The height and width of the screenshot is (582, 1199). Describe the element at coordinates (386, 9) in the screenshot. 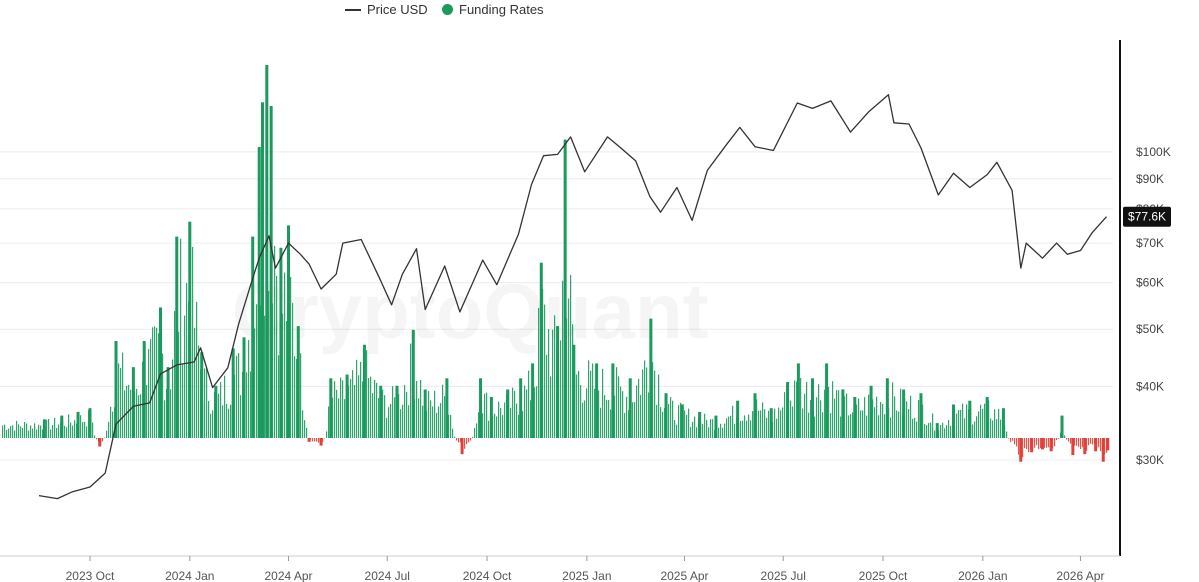

I see `legend-item-price: Price USD` at that location.